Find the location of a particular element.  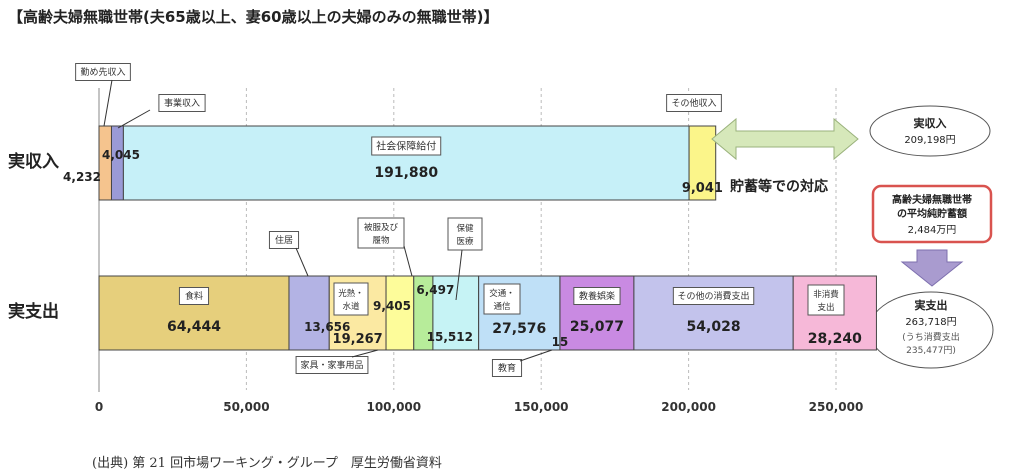

callout-expenditure-9-box is located at coordinates (713, 296).